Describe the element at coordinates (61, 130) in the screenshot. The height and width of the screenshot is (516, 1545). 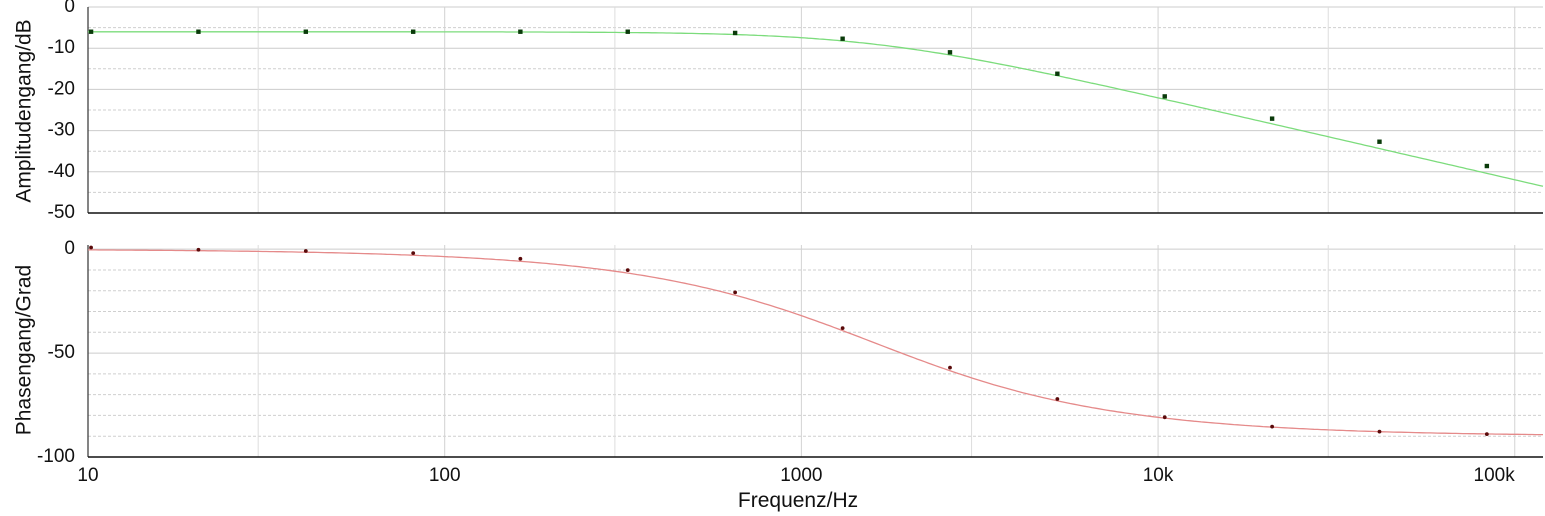
I see `amplitude-y-tick-label: -30` at that location.